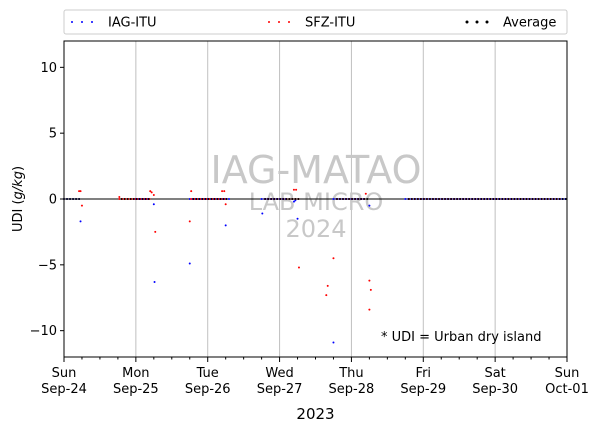 The image size is (600, 434). What do you see at coordinates (207, 373) in the screenshot?
I see `x-tick-day: Tue` at bounding box center [207, 373].